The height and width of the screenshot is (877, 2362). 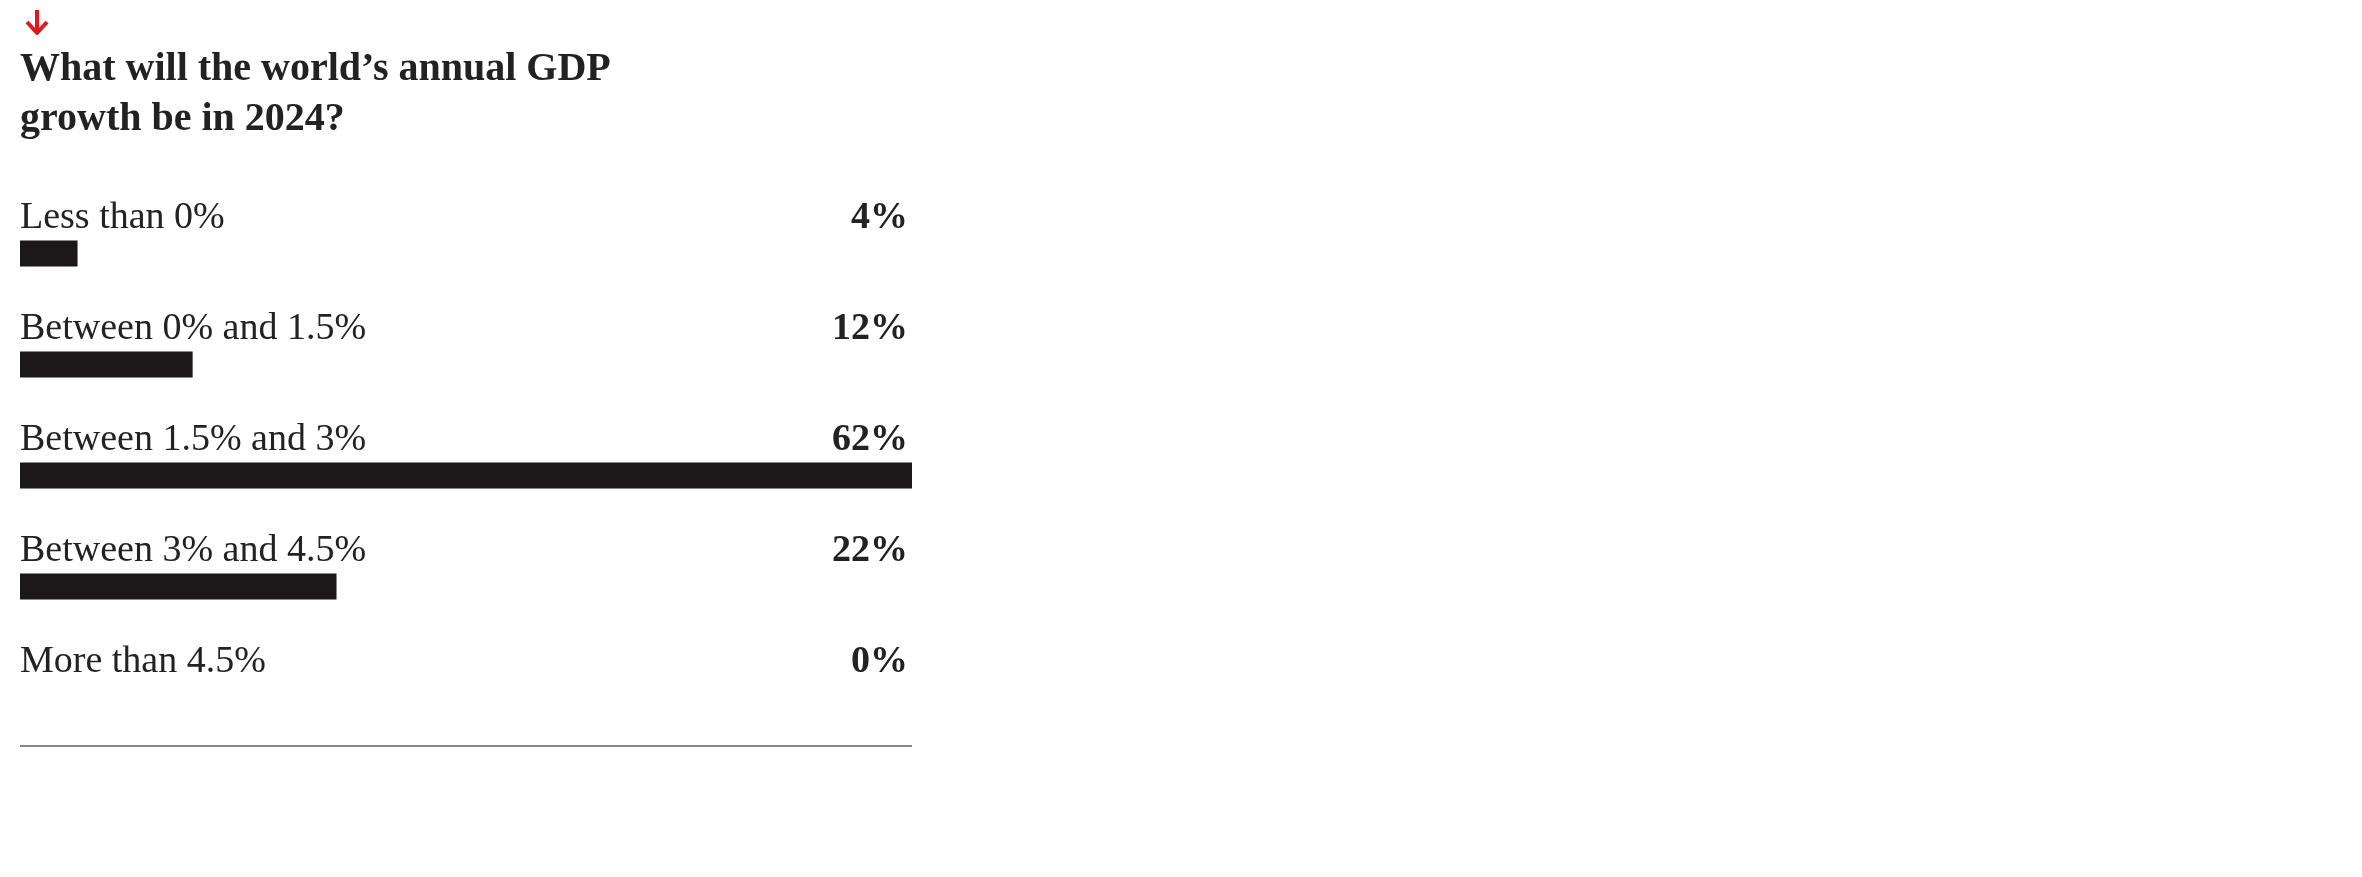 What do you see at coordinates (879, 214) in the screenshot?
I see `data-label: 4%` at bounding box center [879, 214].